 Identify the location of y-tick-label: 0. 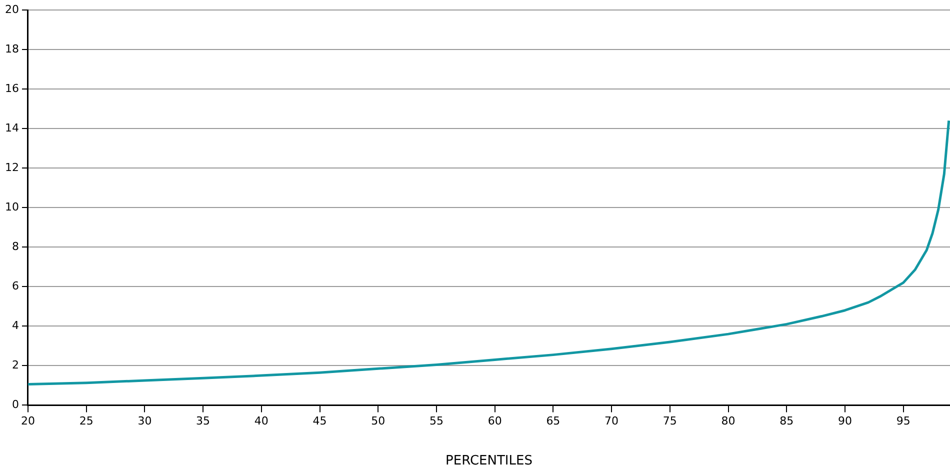
(15, 405).